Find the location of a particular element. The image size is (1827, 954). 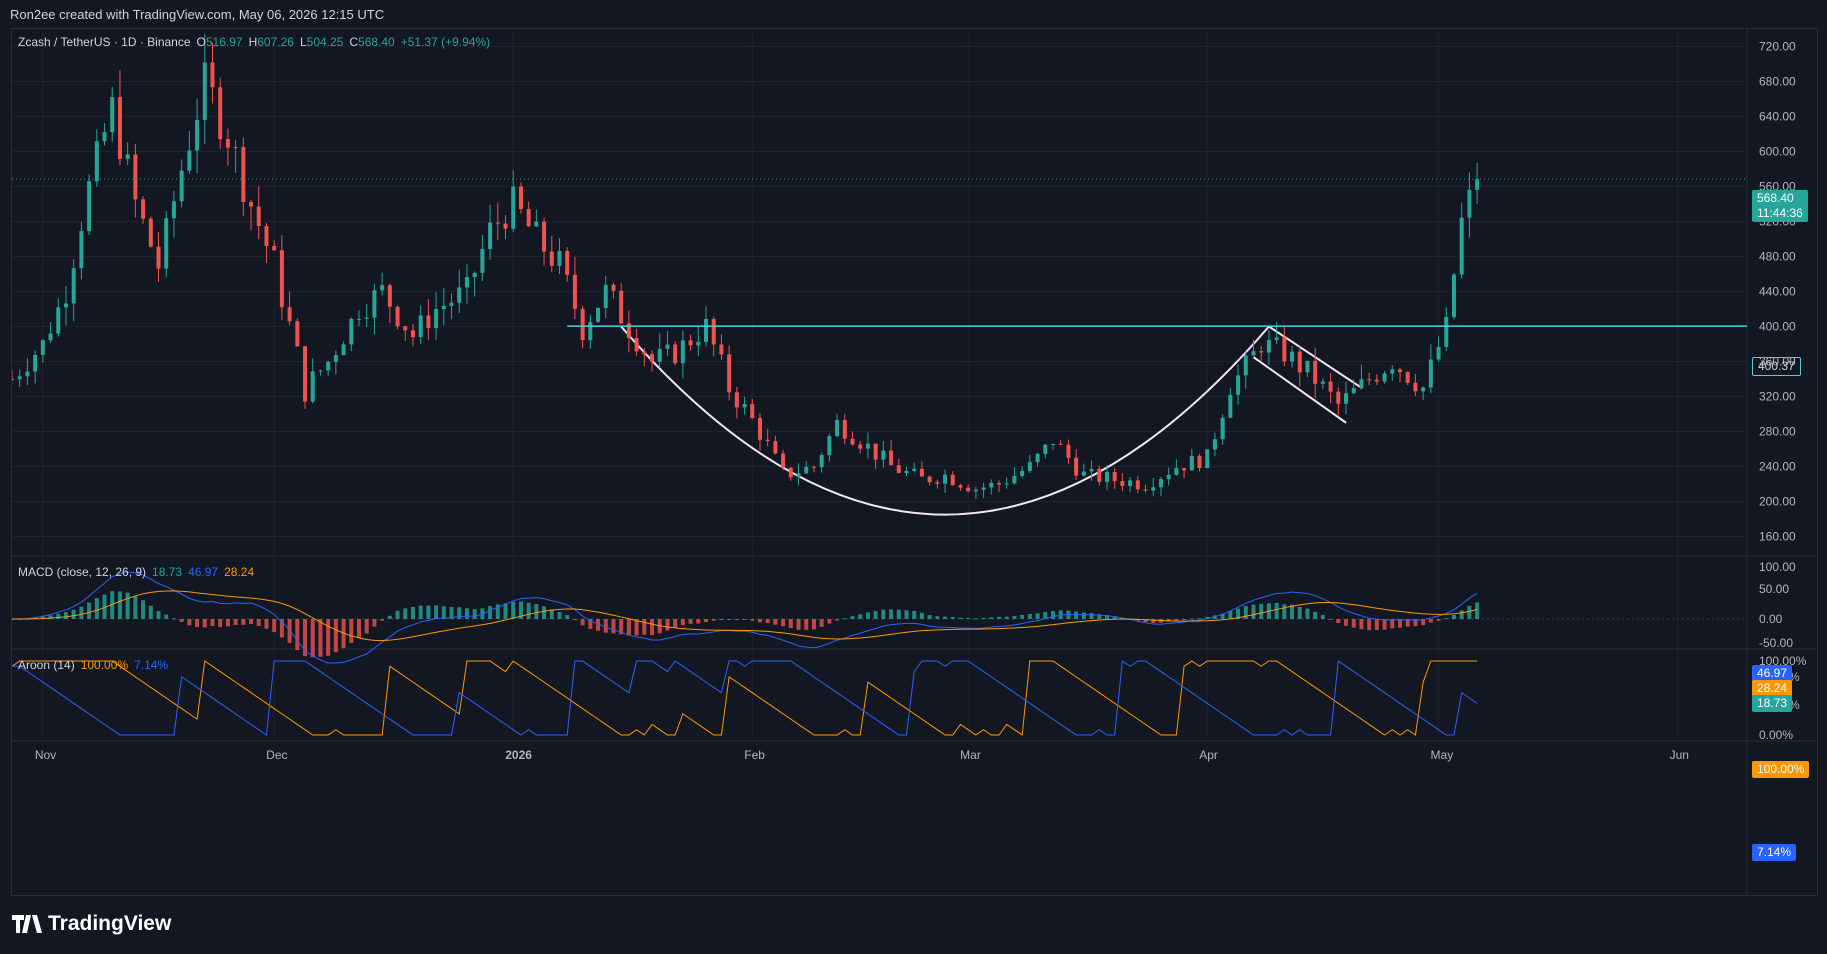

low-label: L is located at coordinates (303, 42).